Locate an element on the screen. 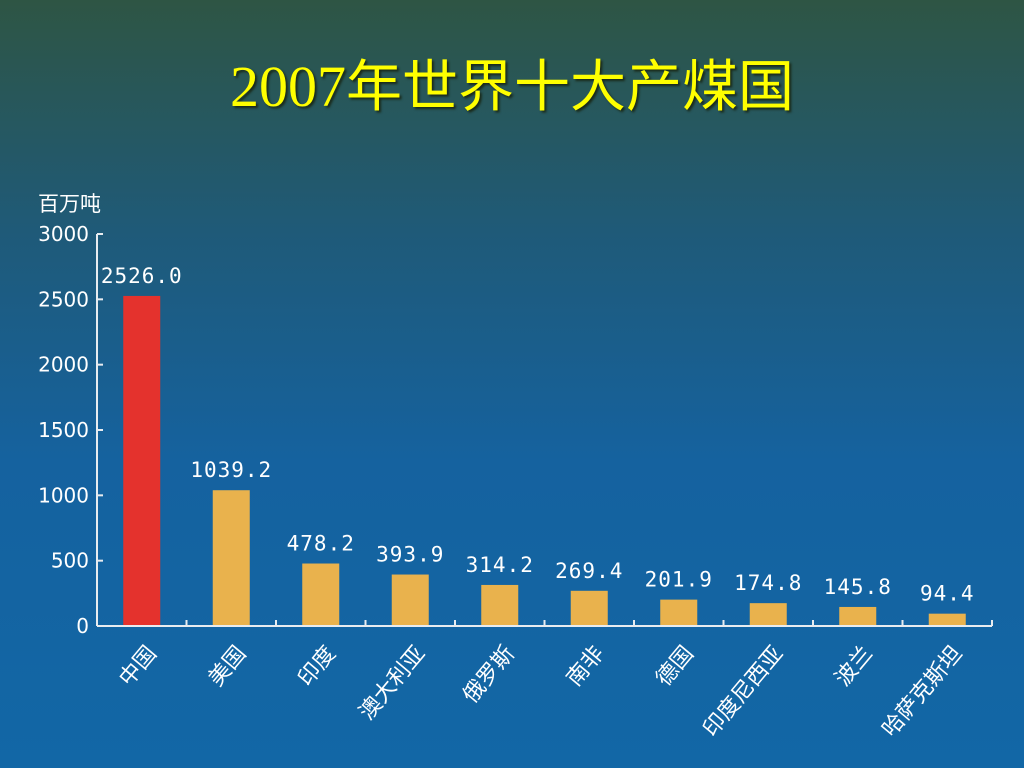 Image resolution: width=1024 pixels, height=768 pixels. data-label: 145.8 is located at coordinates (858, 587).